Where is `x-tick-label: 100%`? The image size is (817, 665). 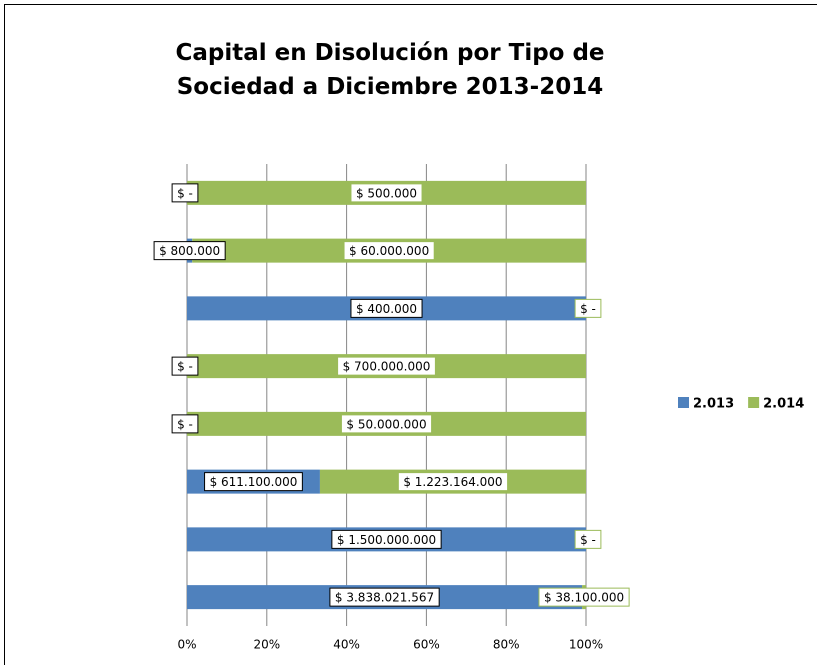
x-tick-label: 100% is located at coordinates (586, 645).